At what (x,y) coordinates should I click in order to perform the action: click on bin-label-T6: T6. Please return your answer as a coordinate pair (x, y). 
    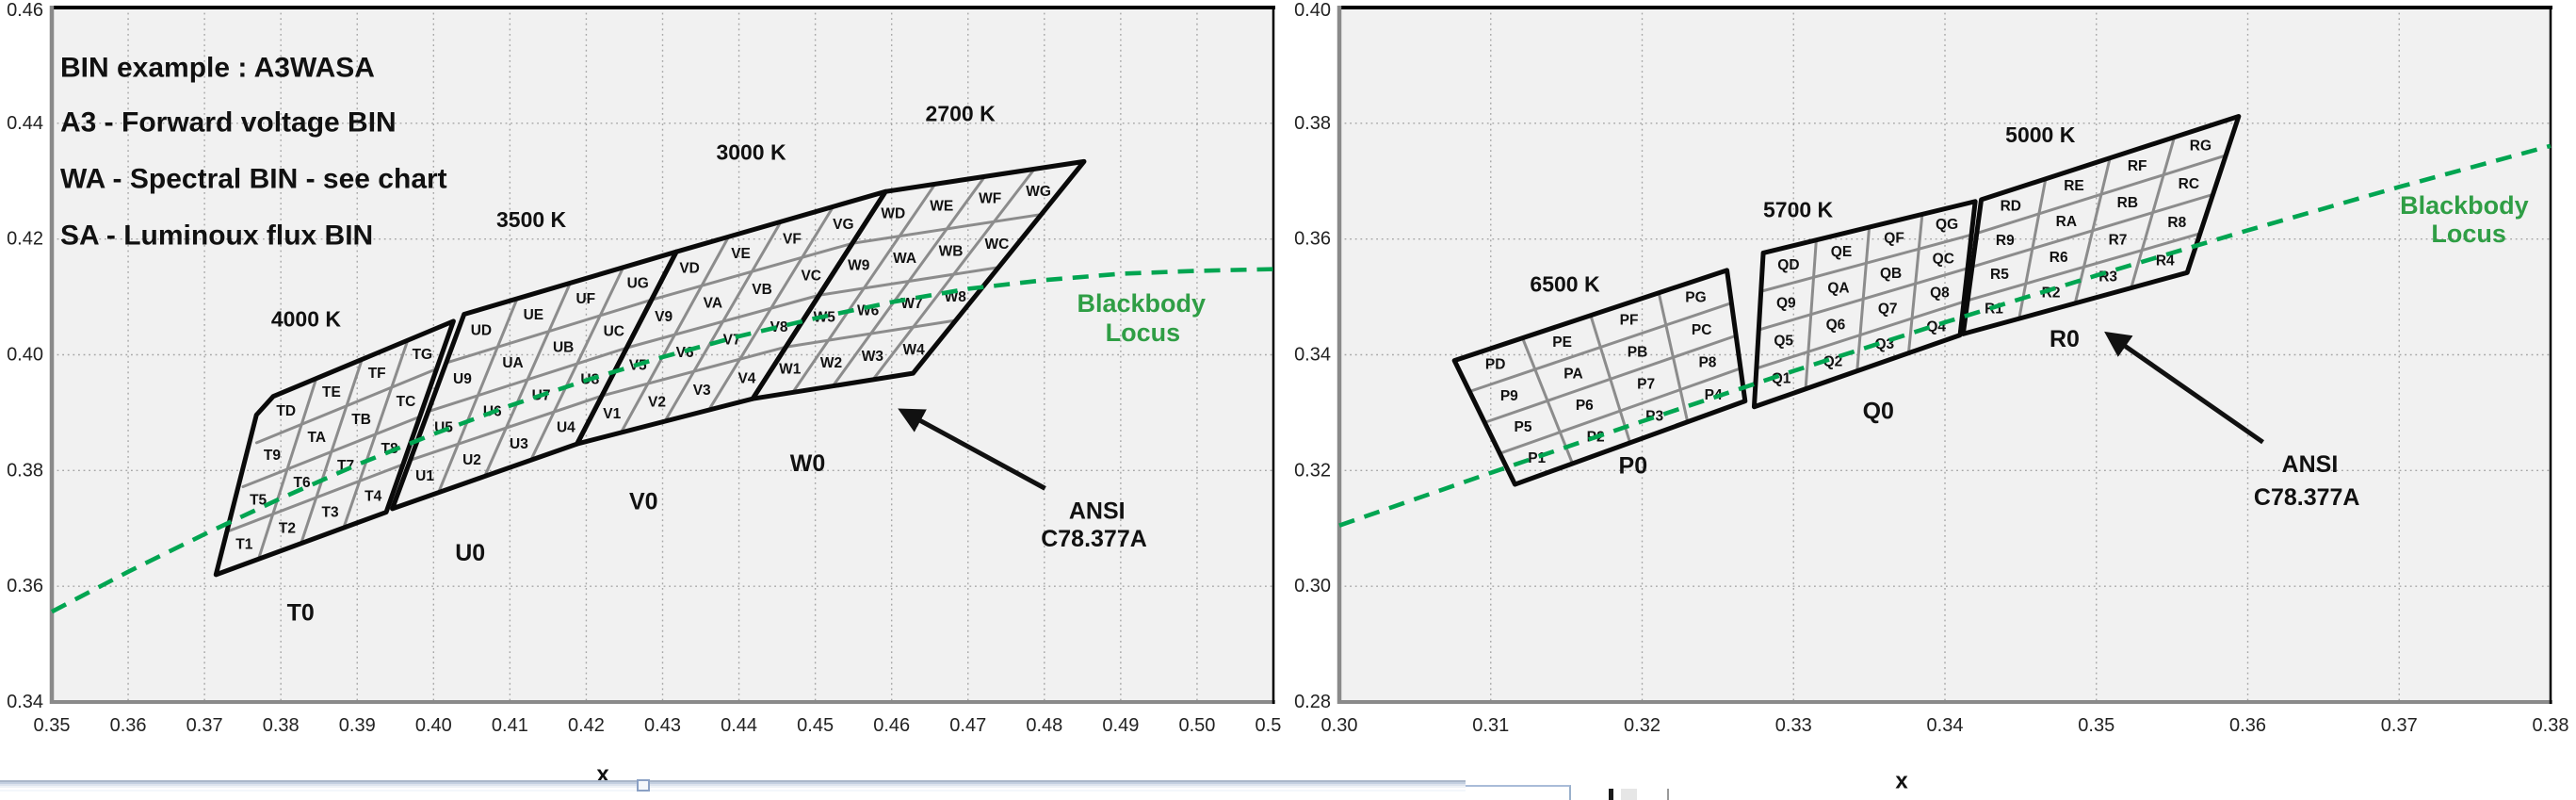
    Looking at the image, I should click on (302, 483).